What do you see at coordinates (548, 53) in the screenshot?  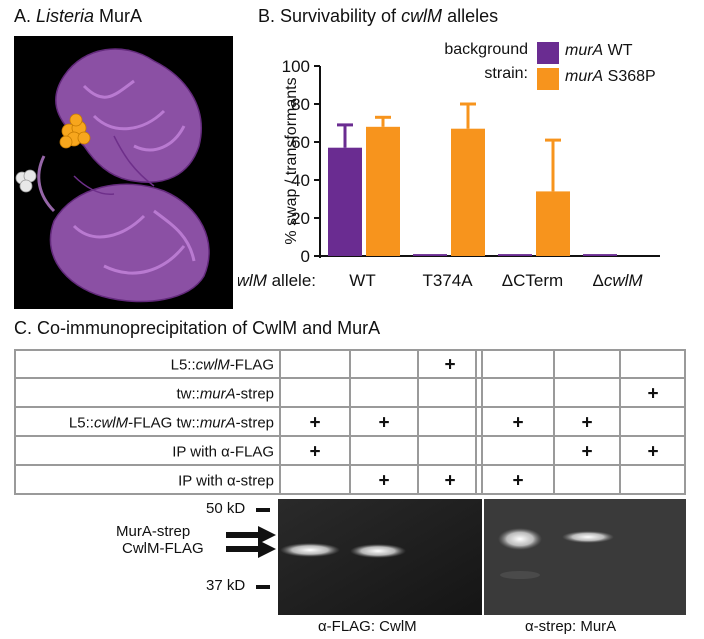 I see `legend-swatch-mura-wt` at bounding box center [548, 53].